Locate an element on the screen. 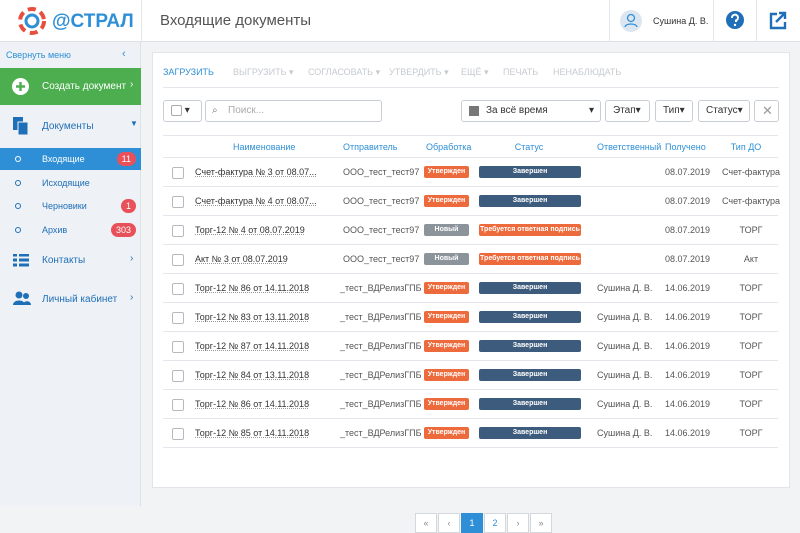  document-name: Торг-12 № 84 от 13.11.2018 is located at coordinates (252, 375).